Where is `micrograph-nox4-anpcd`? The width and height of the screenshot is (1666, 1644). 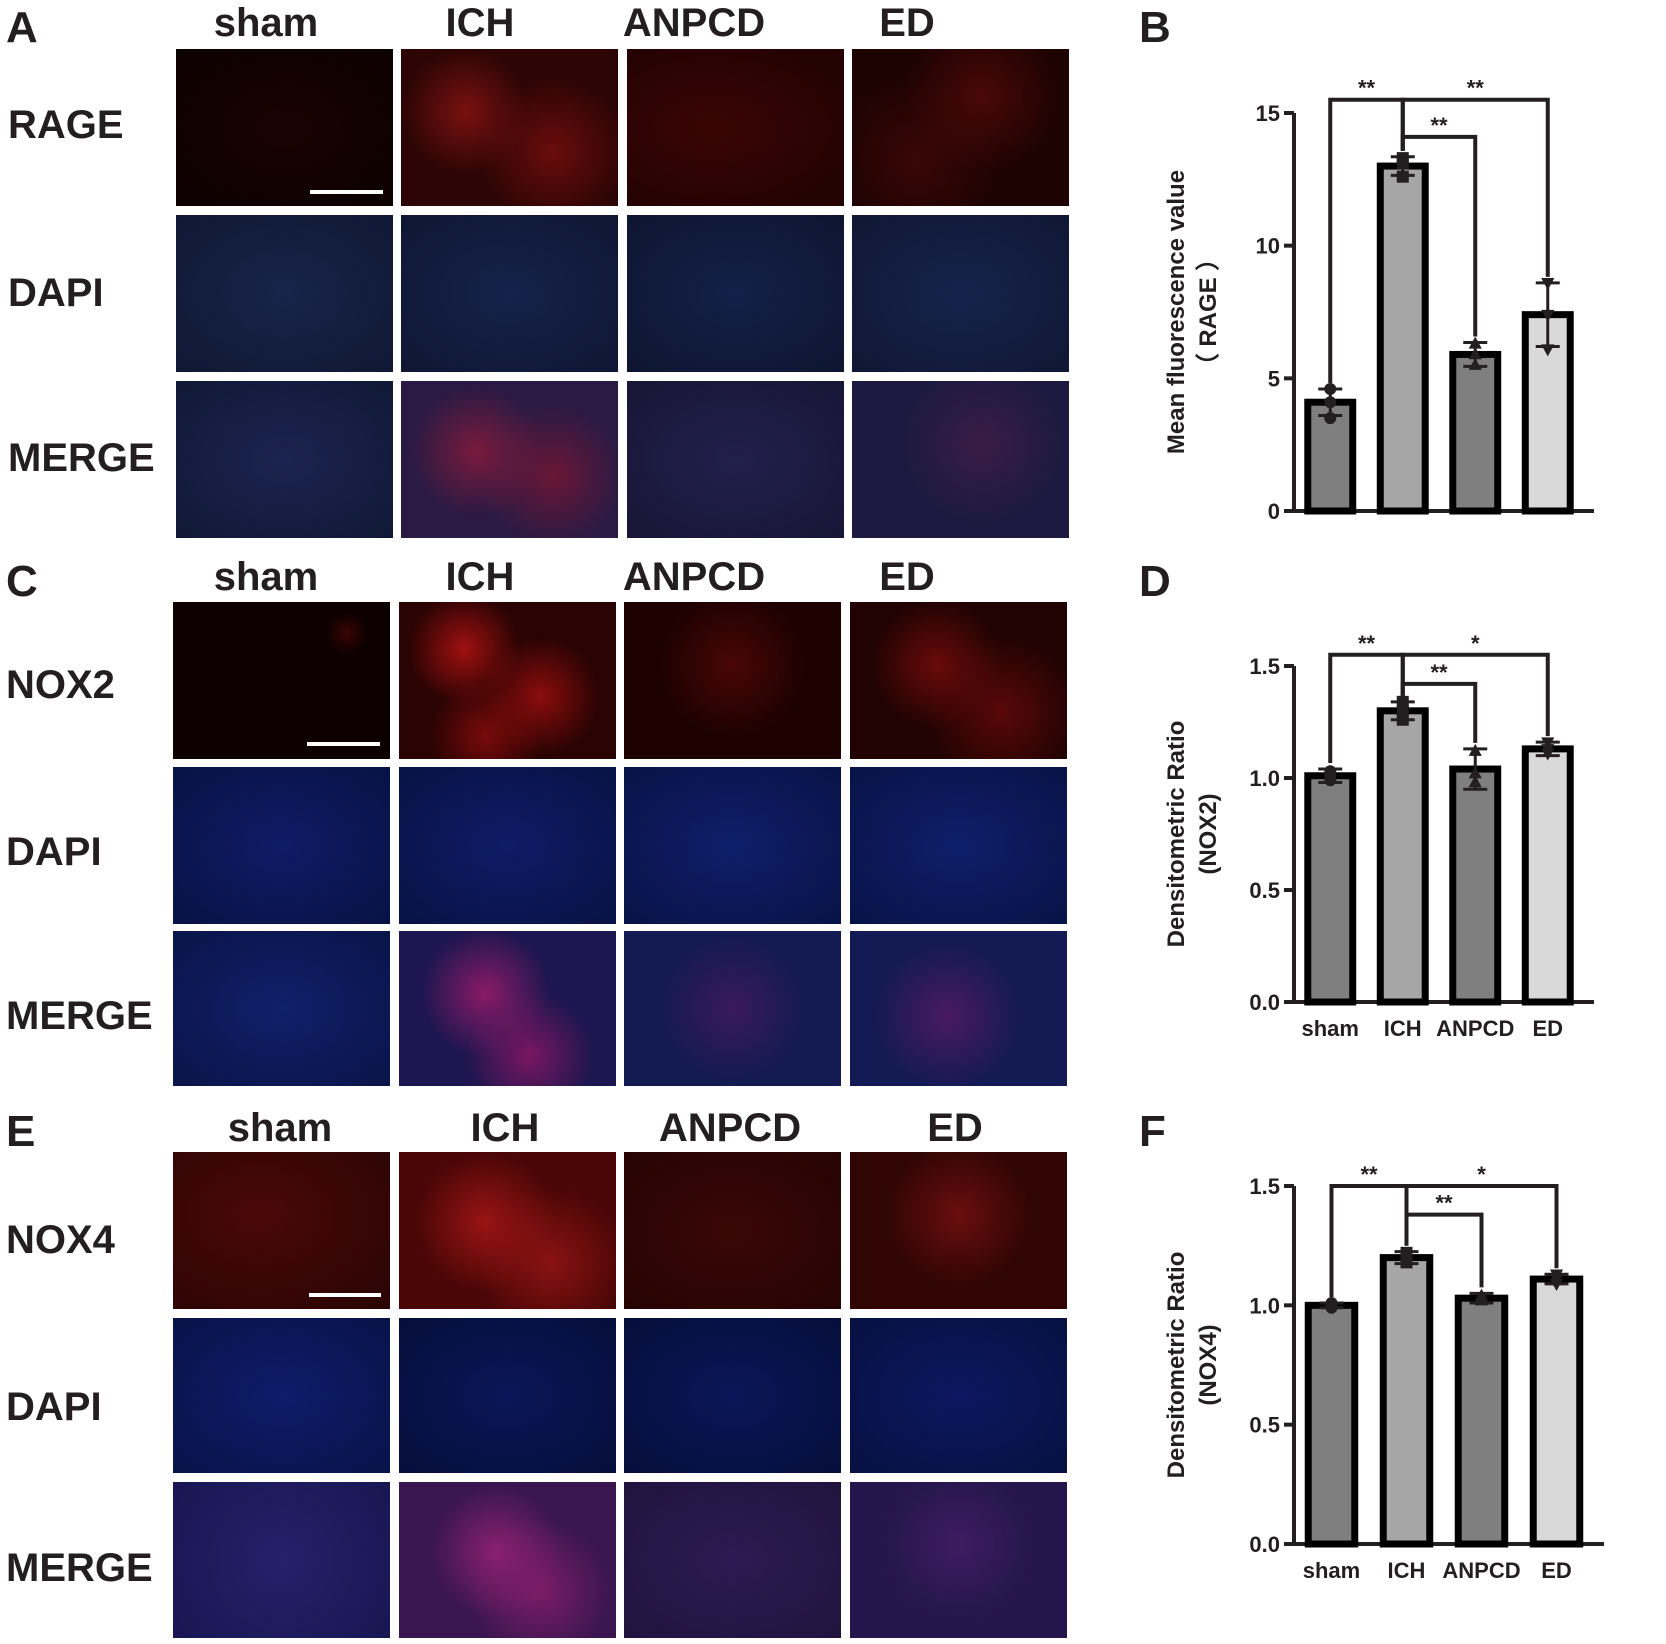 micrograph-nox4-anpcd is located at coordinates (732, 1230).